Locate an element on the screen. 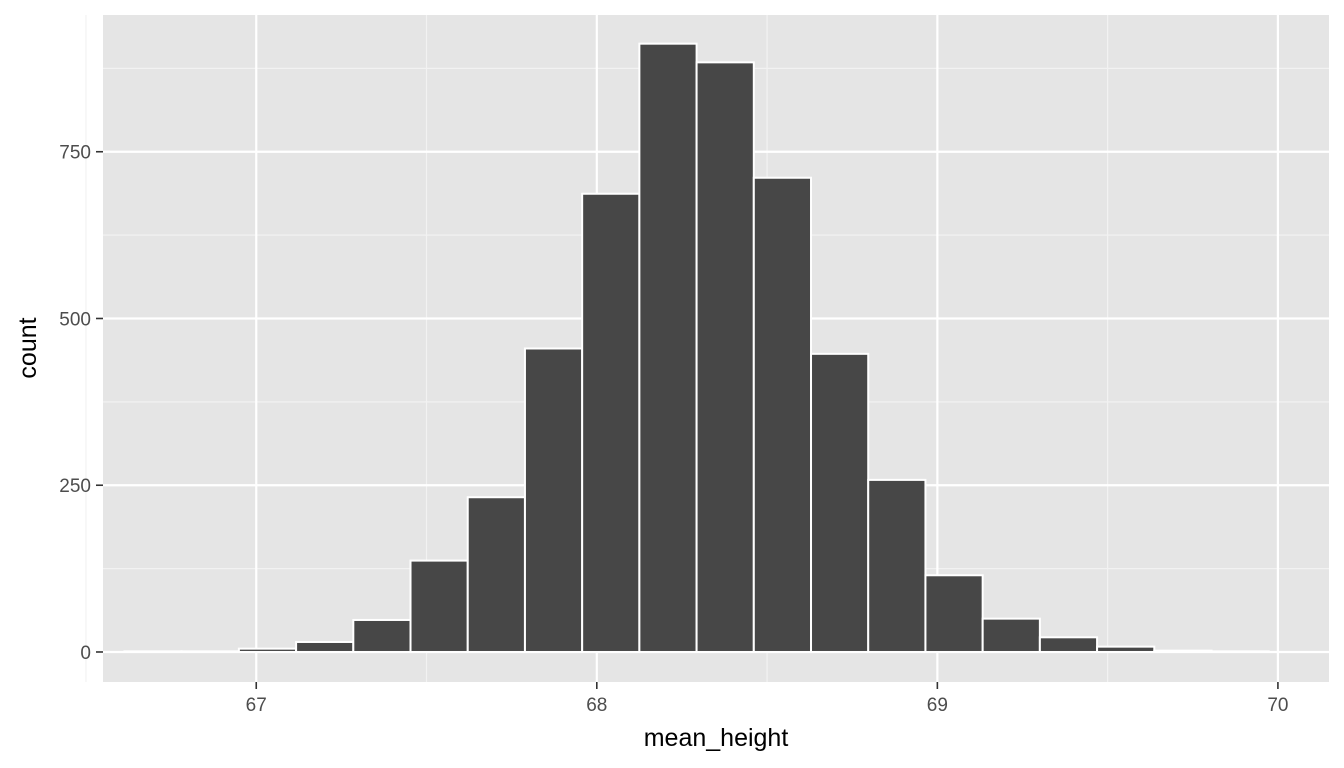  y-tick-label: 500 is located at coordinates (75, 319).